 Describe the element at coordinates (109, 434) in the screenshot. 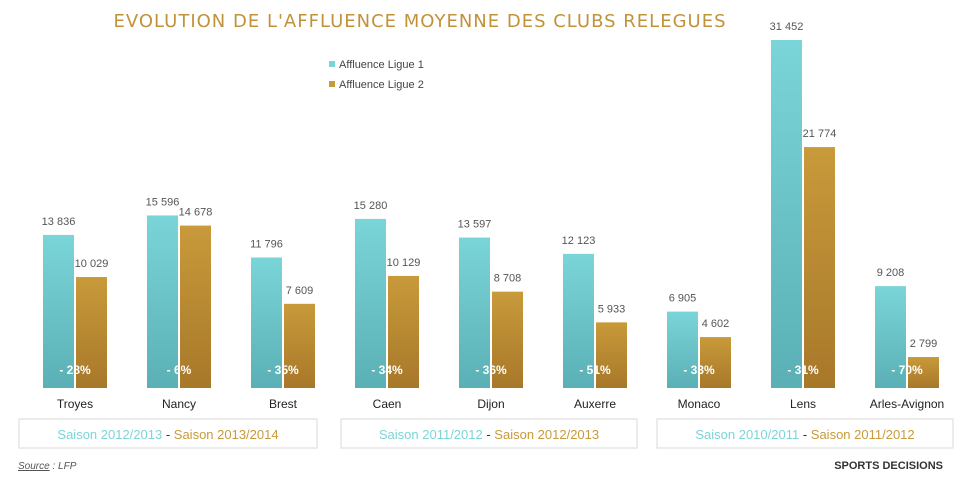

I see `season-ligue1-0: Saison 2012/2013` at that location.